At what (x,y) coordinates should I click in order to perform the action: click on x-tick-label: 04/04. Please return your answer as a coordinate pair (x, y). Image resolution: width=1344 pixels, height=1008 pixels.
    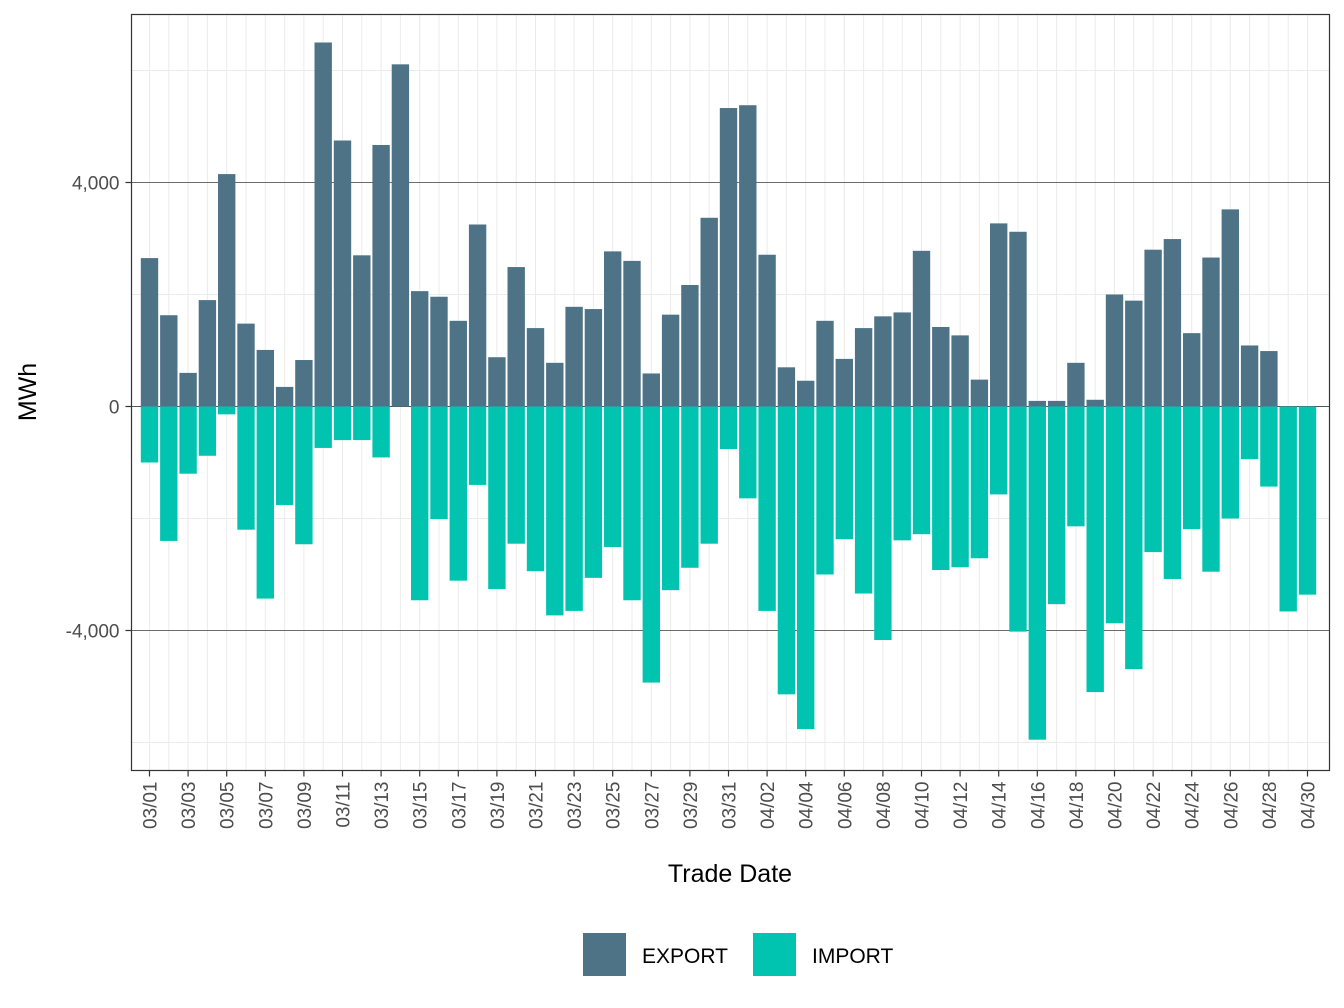
    Looking at the image, I should click on (807, 805).